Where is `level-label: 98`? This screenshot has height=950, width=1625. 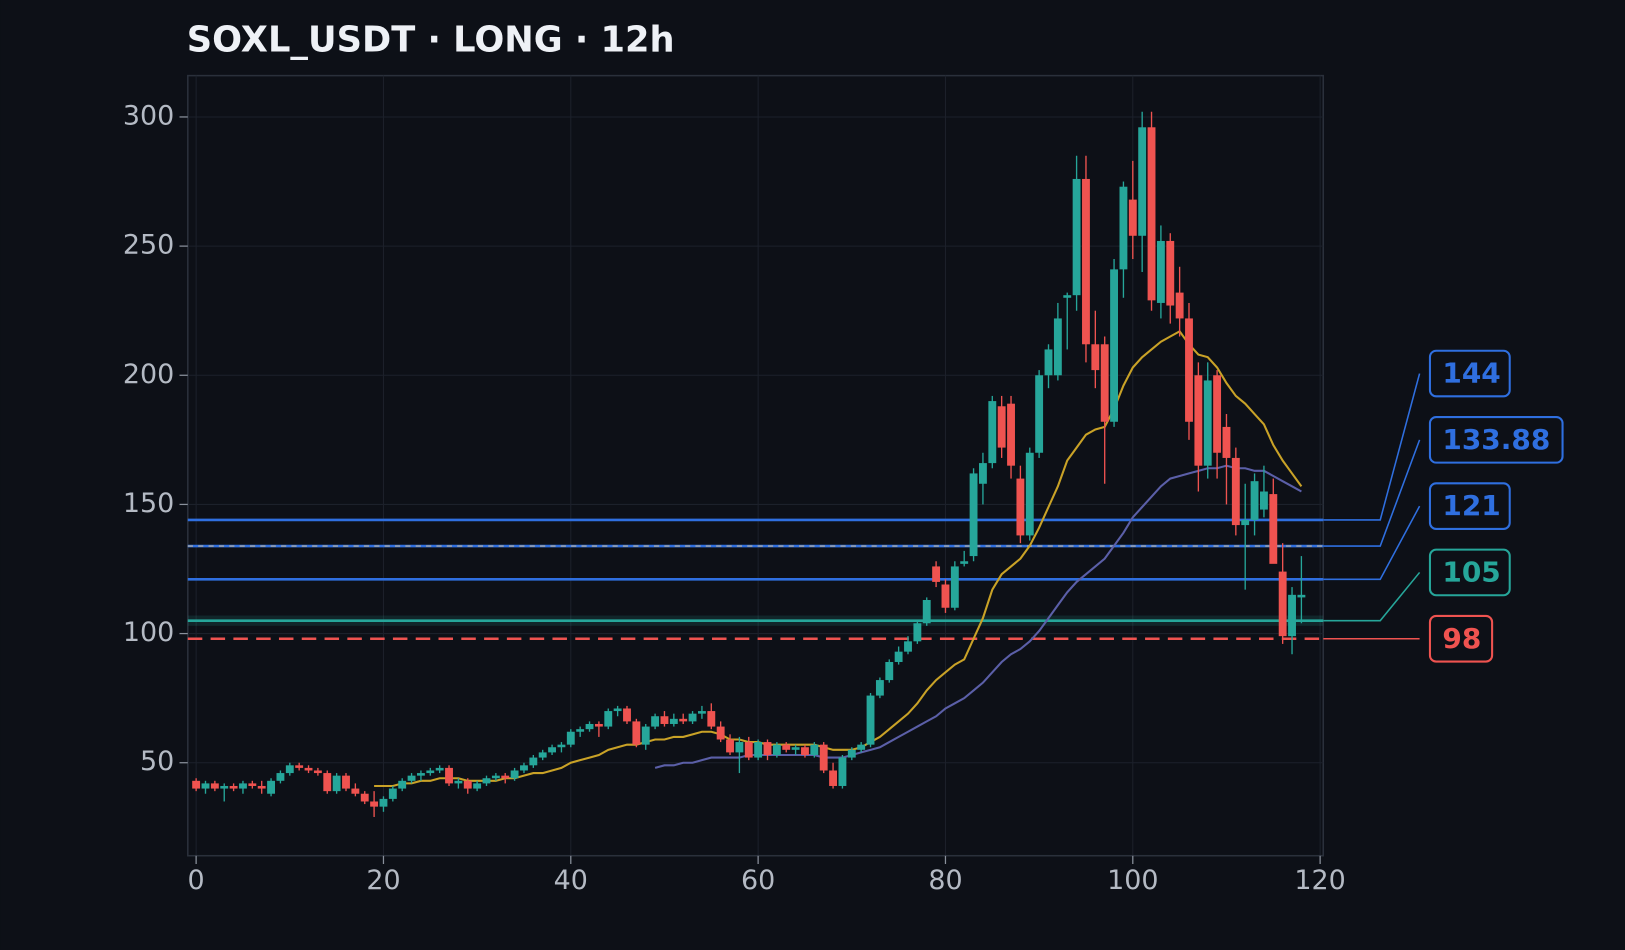
level-label: 98 is located at coordinates (1461, 638).